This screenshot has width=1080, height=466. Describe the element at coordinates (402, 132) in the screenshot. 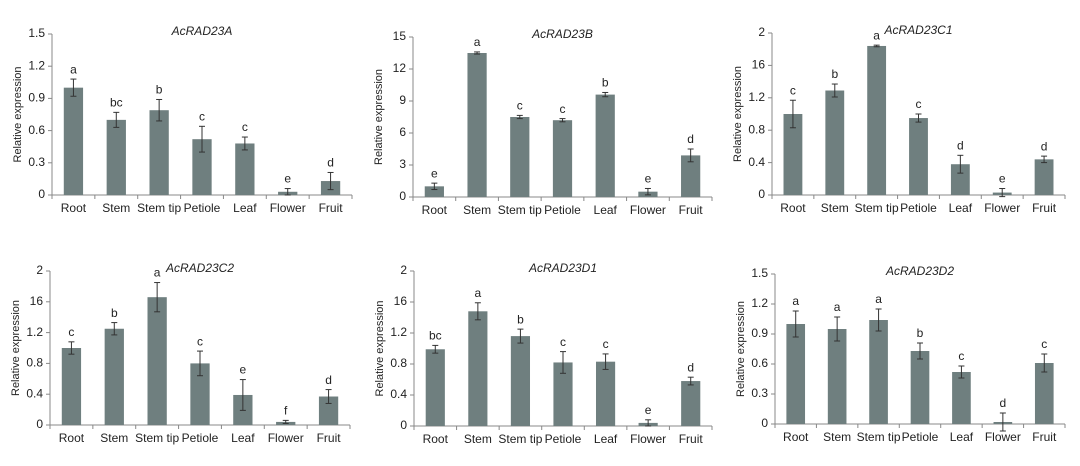

I see `y-tick-label: 6` at that location.